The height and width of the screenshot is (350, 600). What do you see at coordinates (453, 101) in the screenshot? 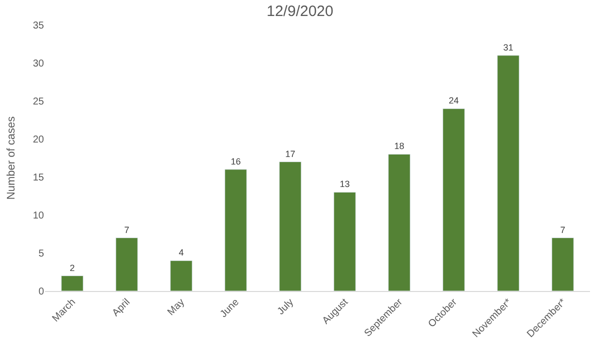
I see `data-label: 24` at bounding box center [453, 101].